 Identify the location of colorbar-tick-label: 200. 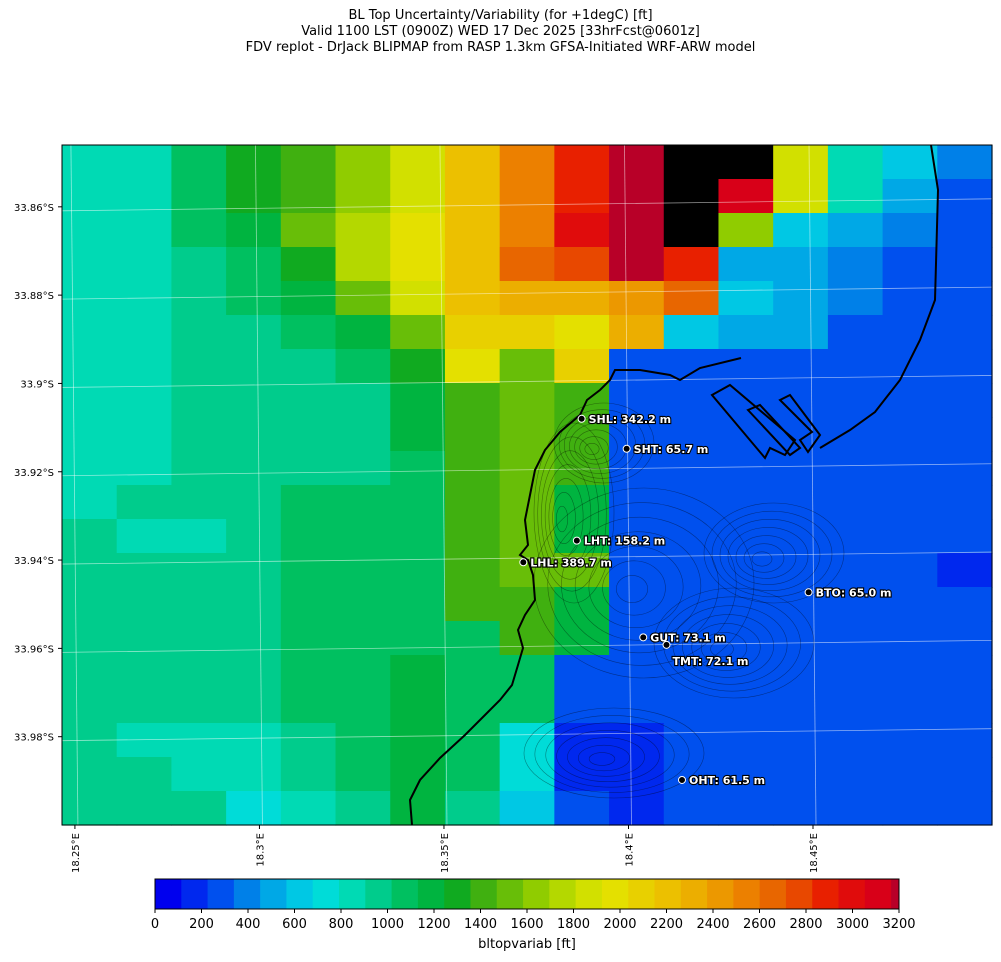
(201, 924).